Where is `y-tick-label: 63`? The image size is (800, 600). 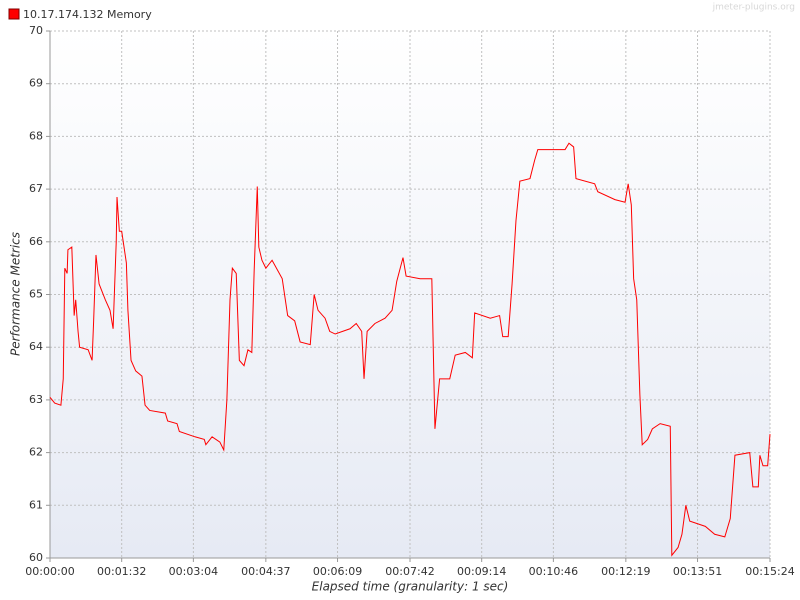 y-tick-label: 63 is located at coordinates (36, 399).